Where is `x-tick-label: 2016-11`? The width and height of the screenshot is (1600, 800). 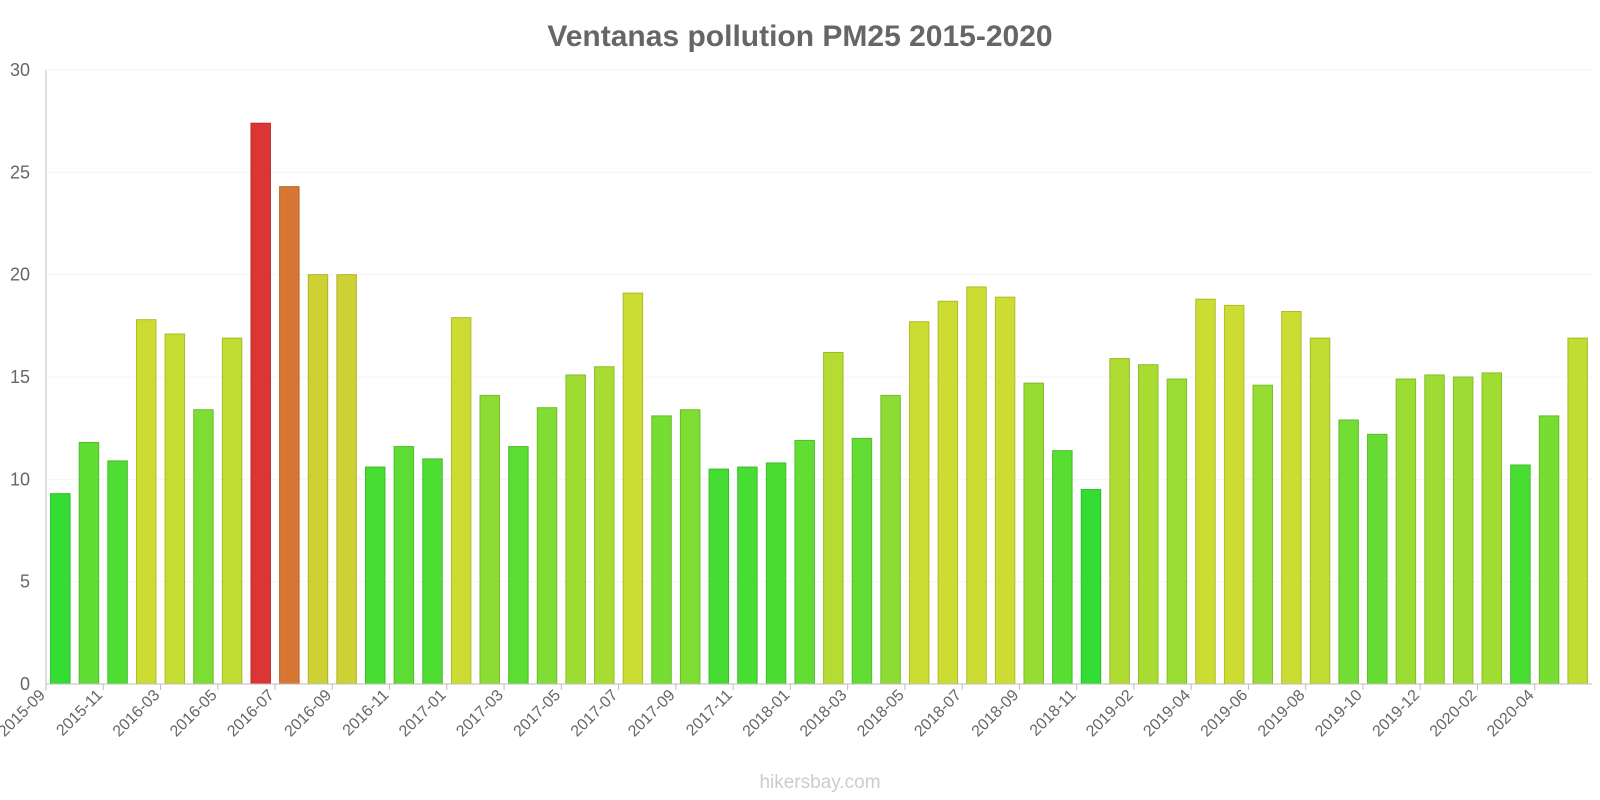 x-tick-label: 2016-11 is located at coordinates (366, 713).